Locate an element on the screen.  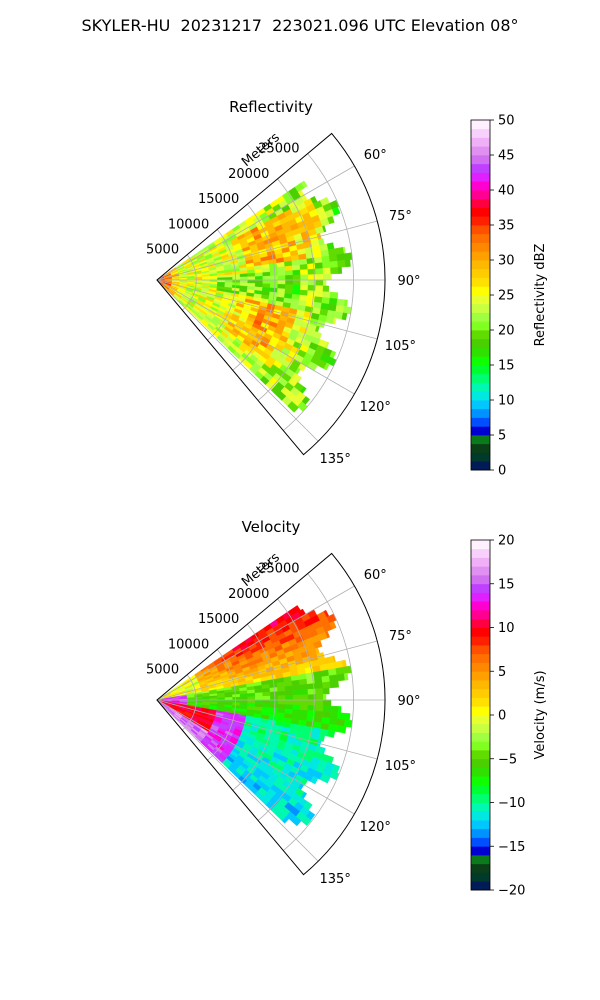
colorbar-tick-label: 35 is located at coordinates (506, 226).